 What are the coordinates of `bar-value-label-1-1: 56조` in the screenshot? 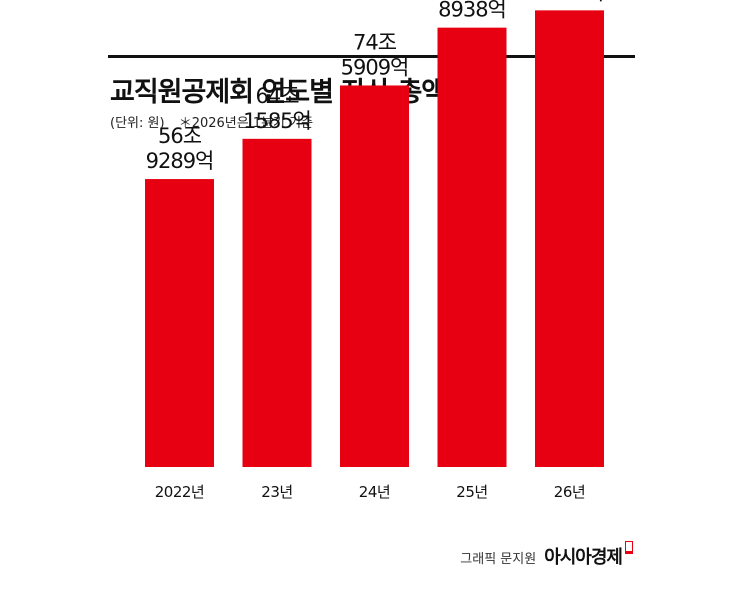 It's located at (180, 136).